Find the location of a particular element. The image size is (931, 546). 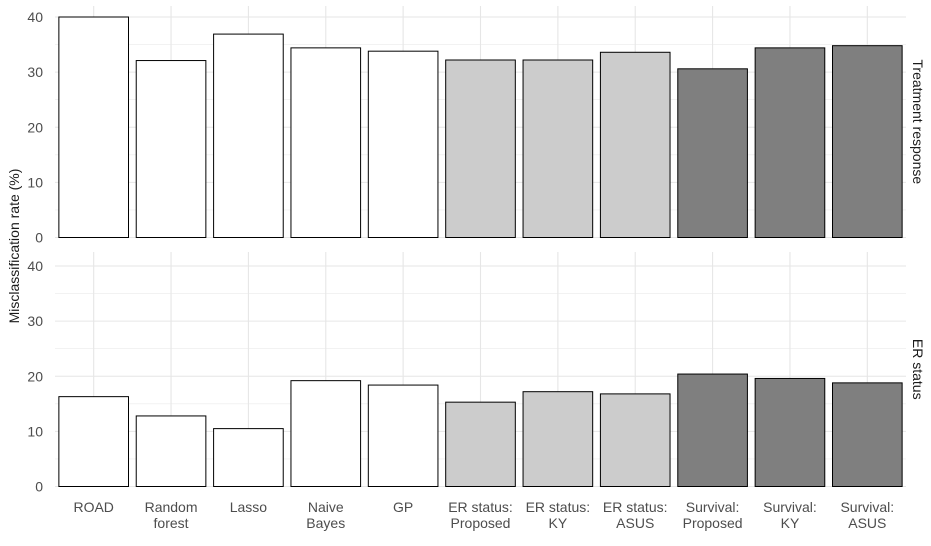

x-tick-label: Naive Bayes is located at coordinates (325, 515).